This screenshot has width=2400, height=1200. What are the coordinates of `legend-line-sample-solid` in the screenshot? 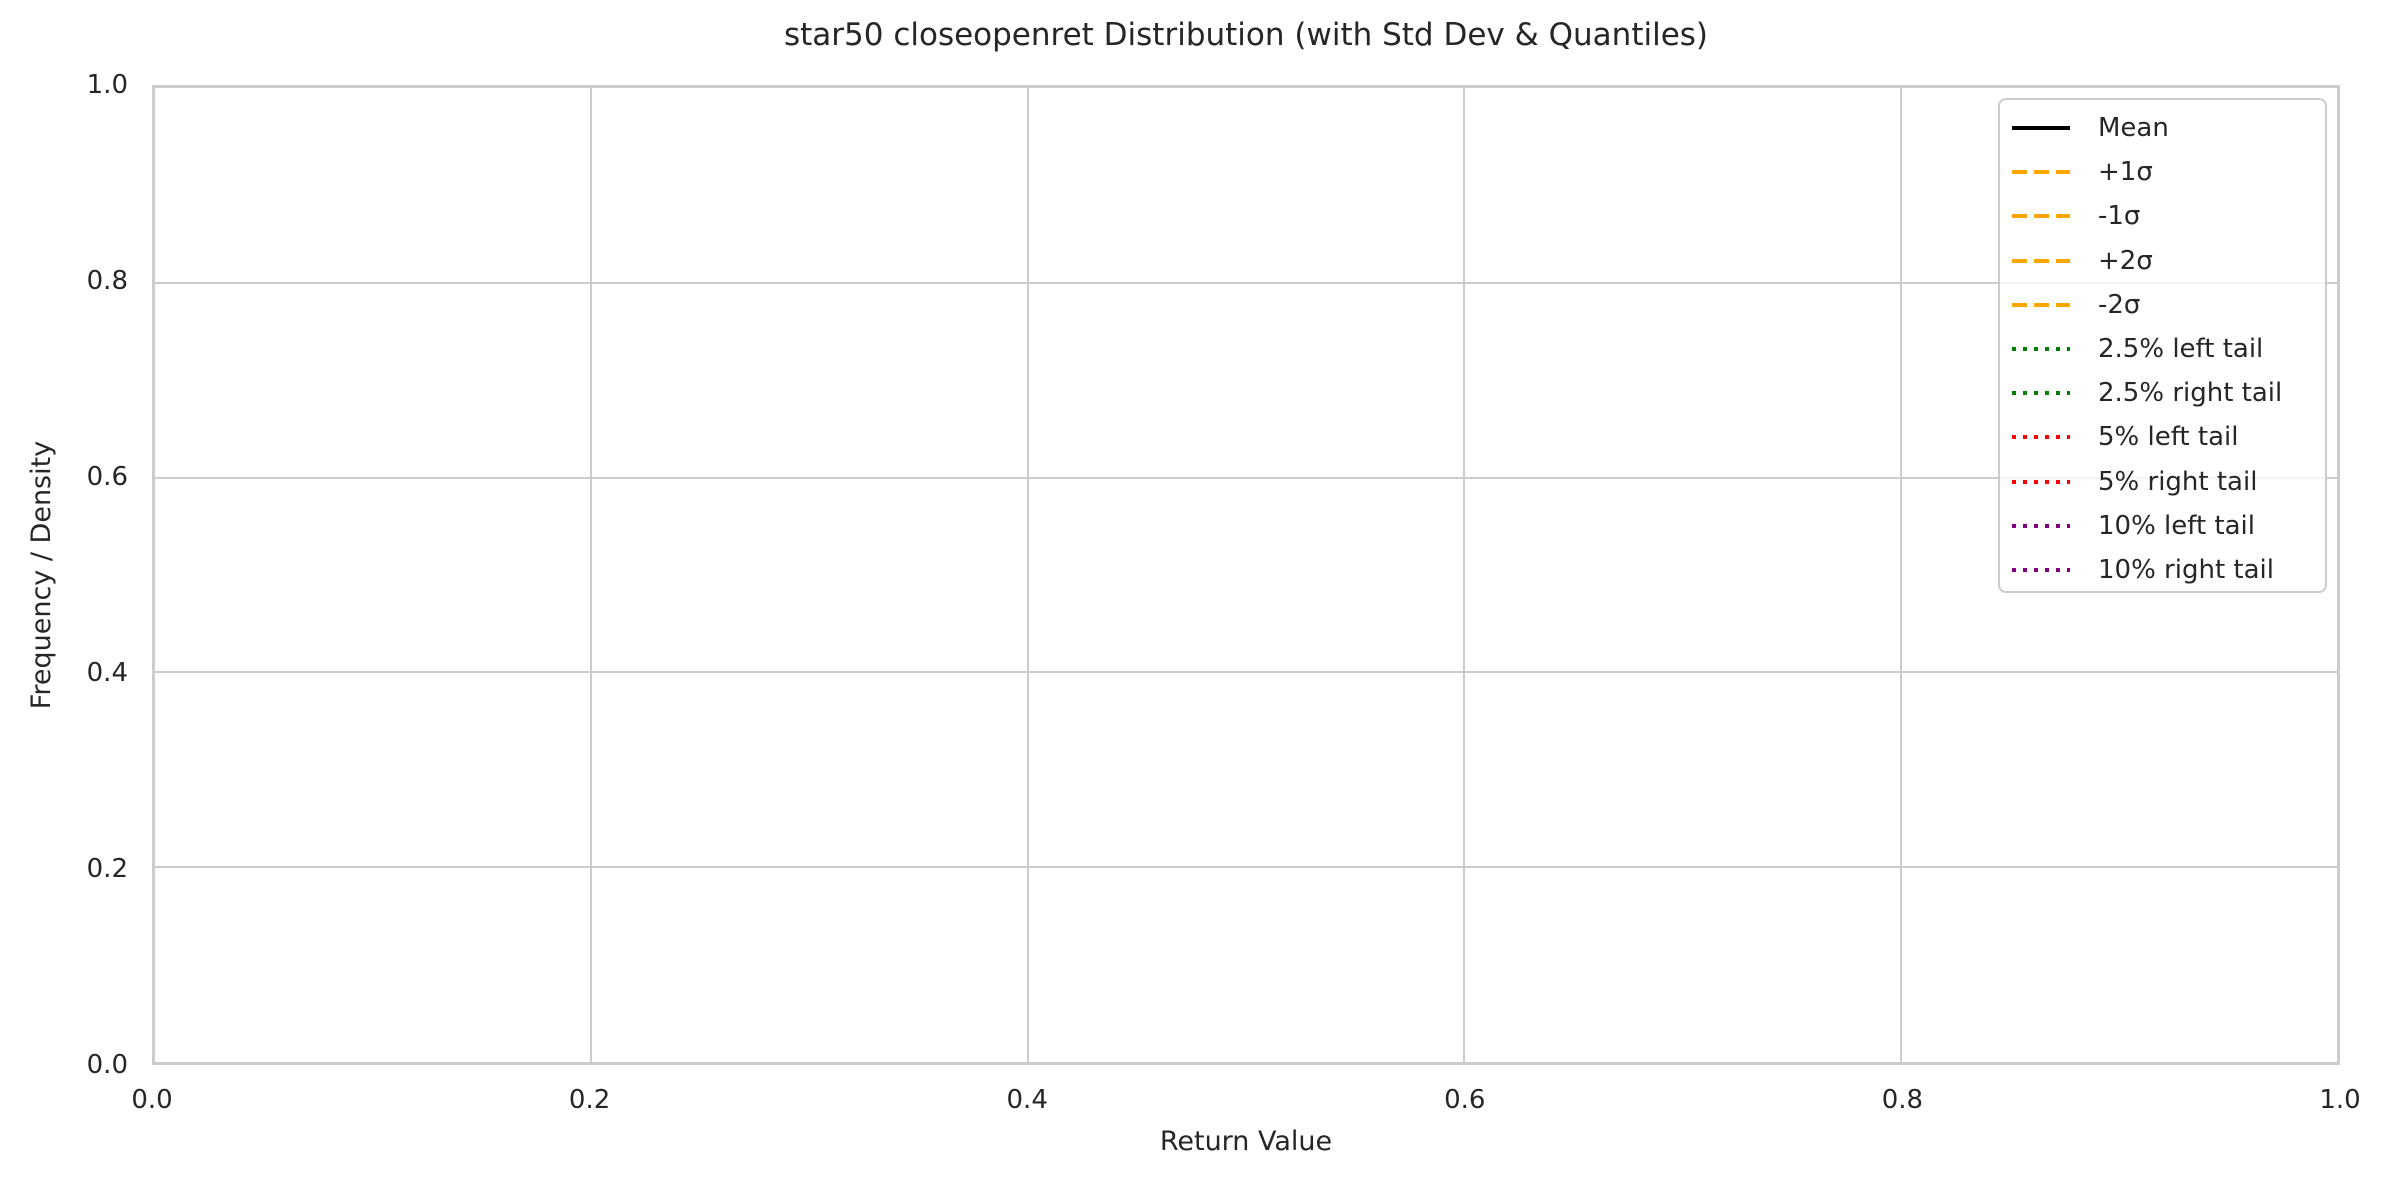 It's located at (2041, 128).